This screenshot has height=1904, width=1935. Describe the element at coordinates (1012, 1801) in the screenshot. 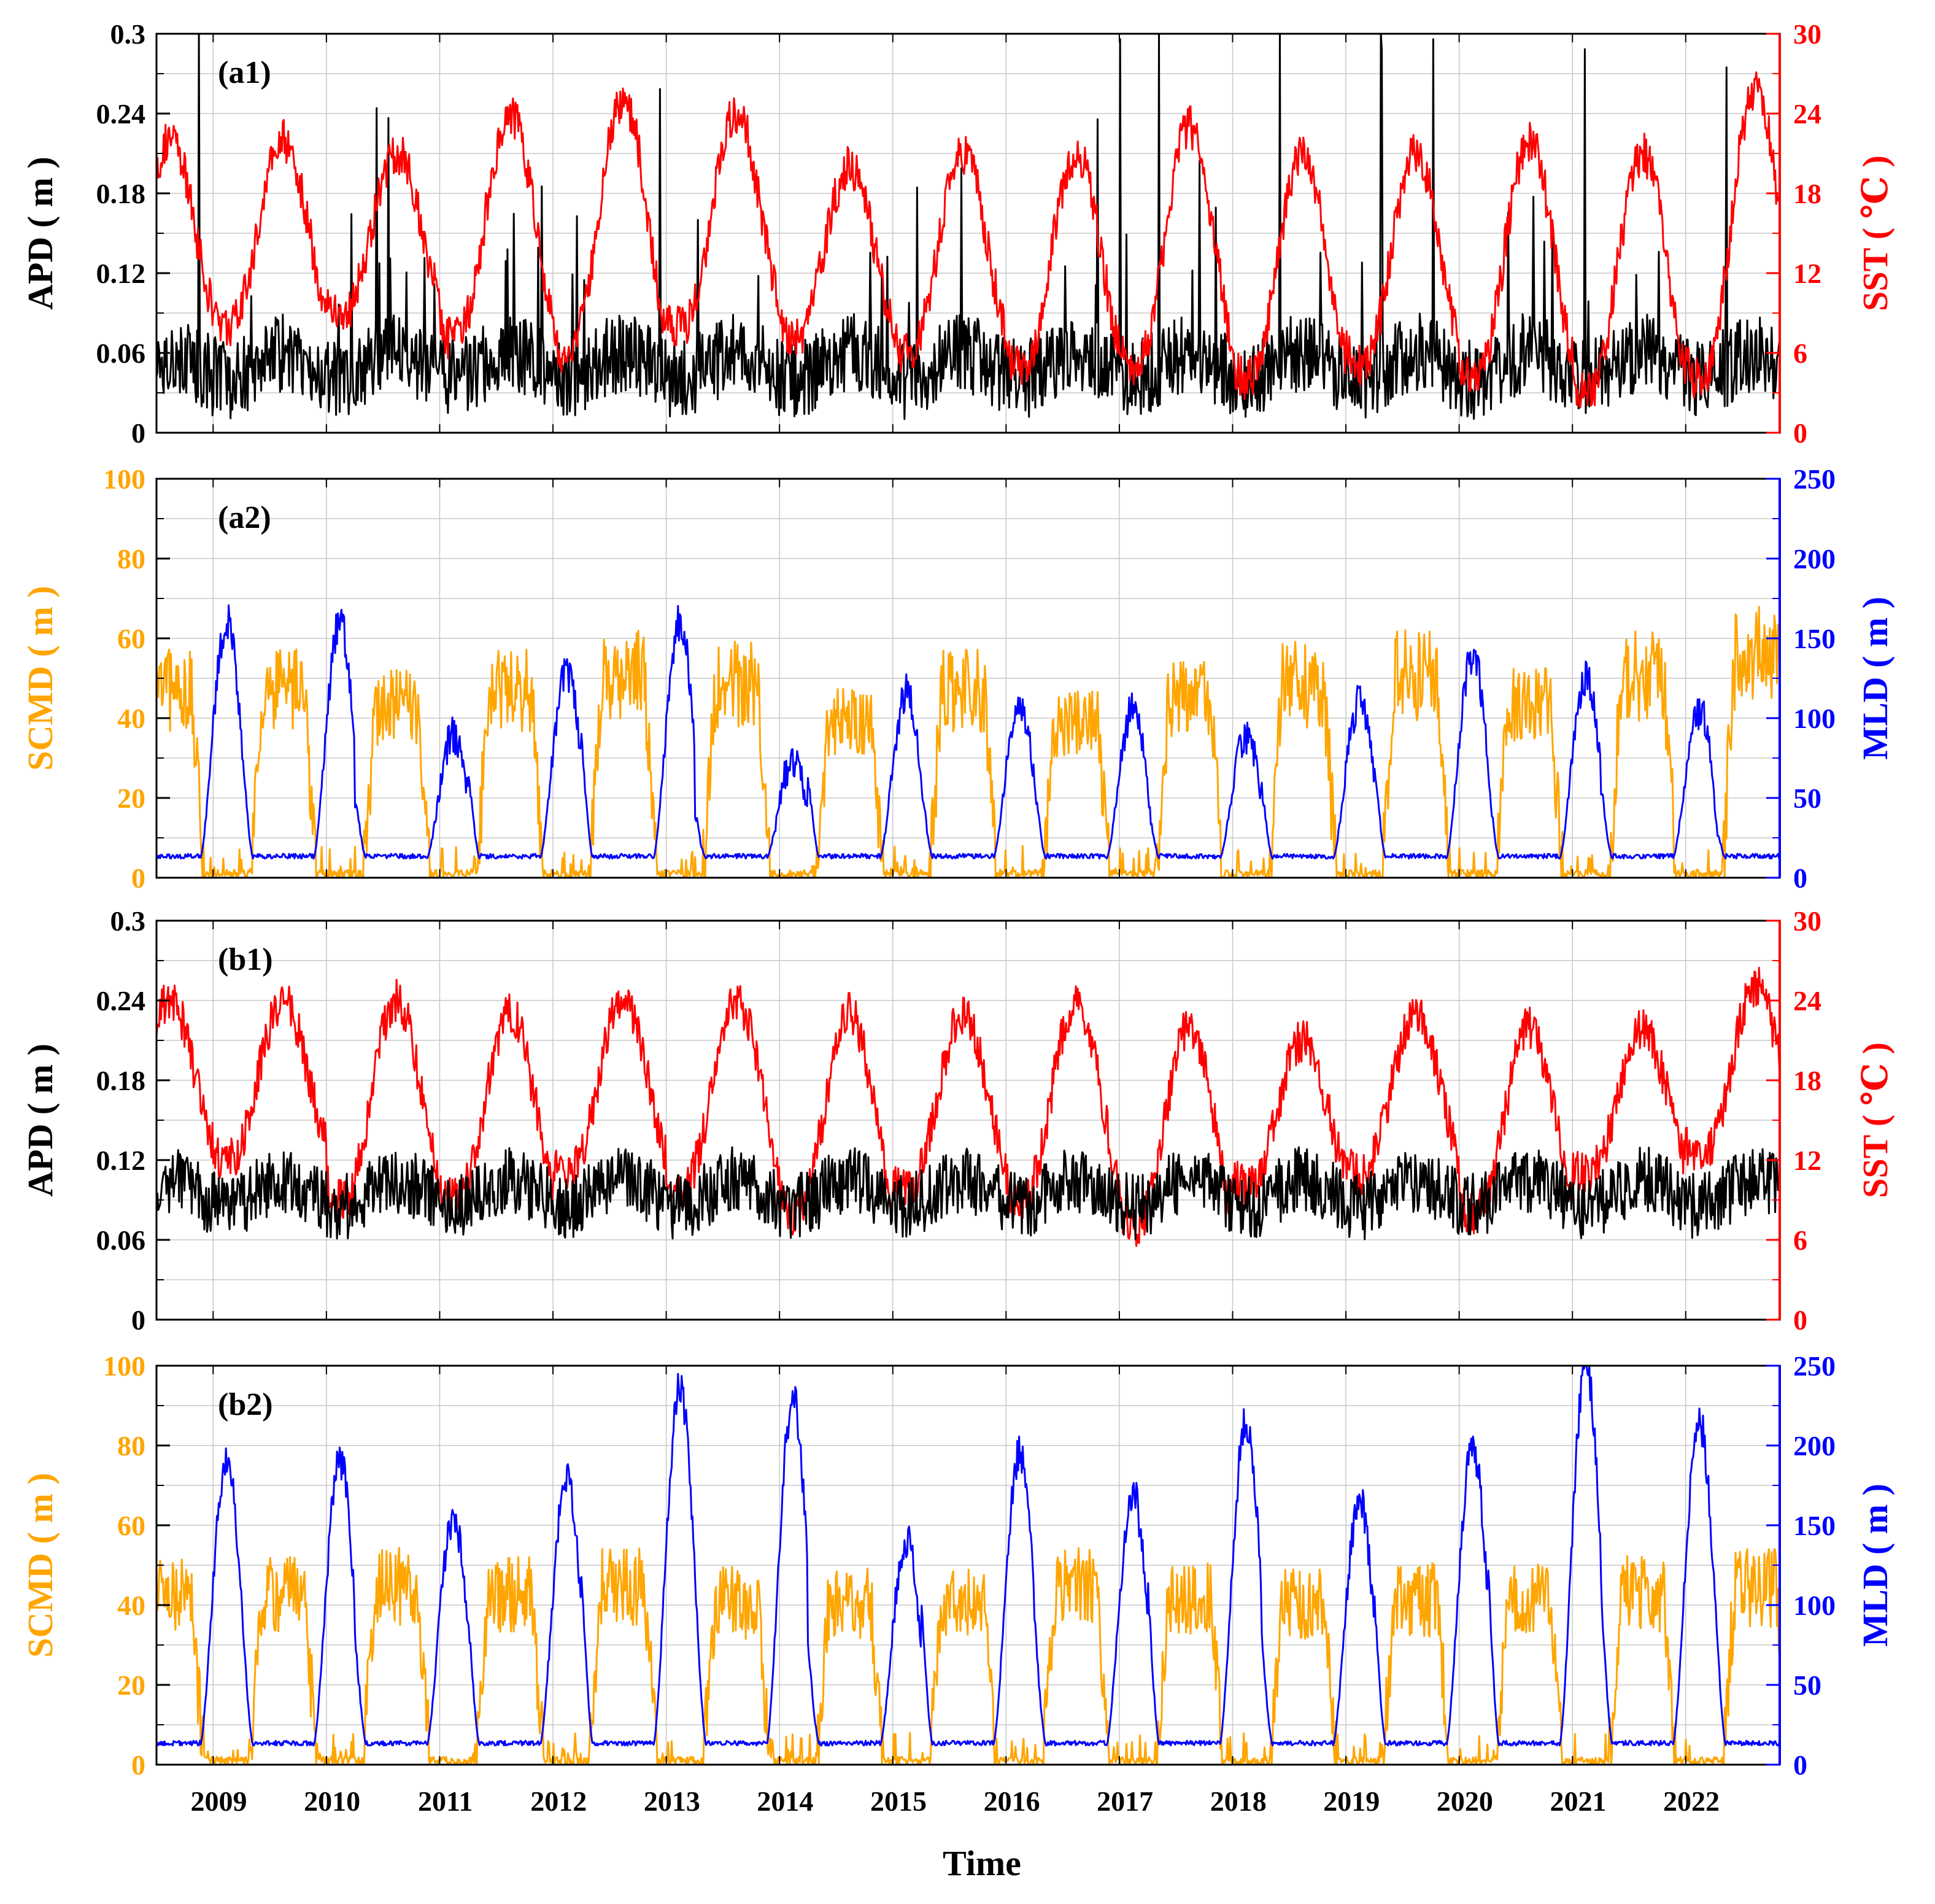

I see `x-tick-label: 2016` at that location.